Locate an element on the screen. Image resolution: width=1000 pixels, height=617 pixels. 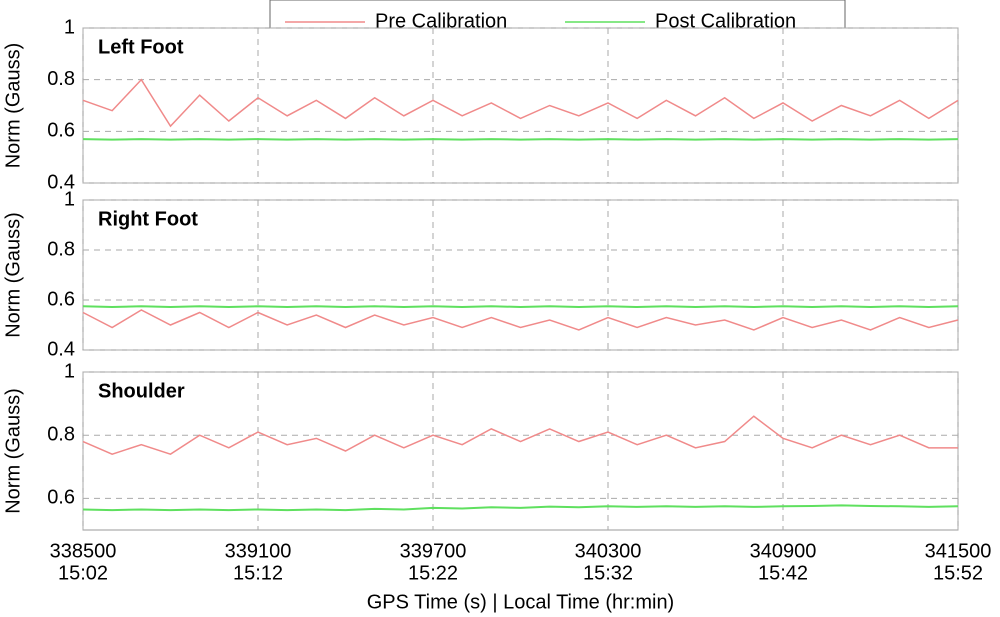
x-tick-time: 15:12 is located at coordinates (258, 573).